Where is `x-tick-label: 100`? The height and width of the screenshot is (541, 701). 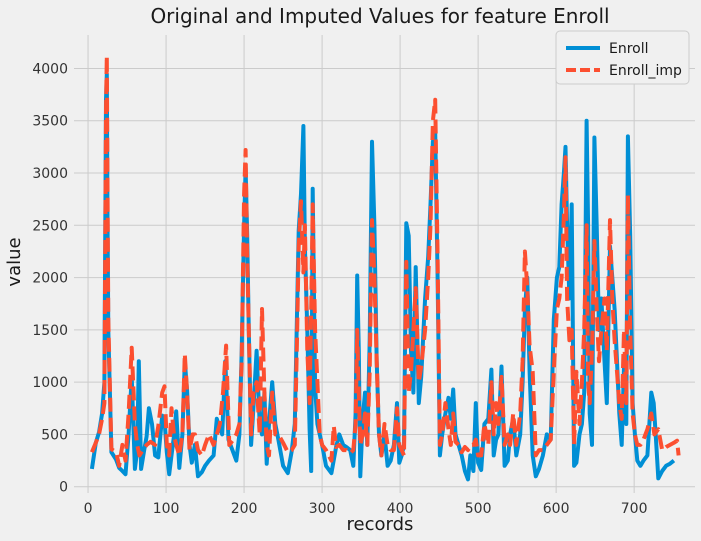 x-tick-label: 100 is located at coordinates (166, 509).